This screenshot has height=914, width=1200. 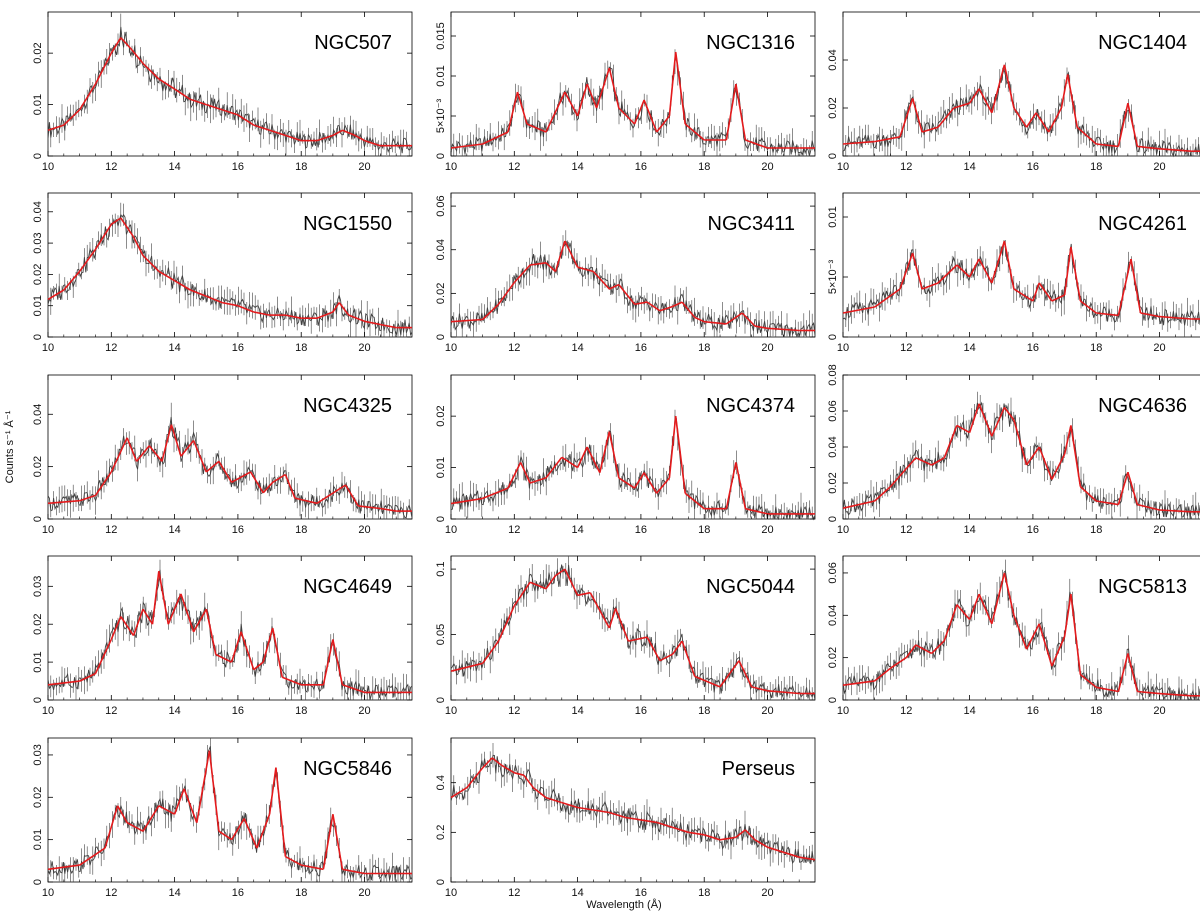 What do you see at coordinates (441, 832) in the screenshot?
I see `y-tick-label: 0.2` at bounding box center [441, 832].